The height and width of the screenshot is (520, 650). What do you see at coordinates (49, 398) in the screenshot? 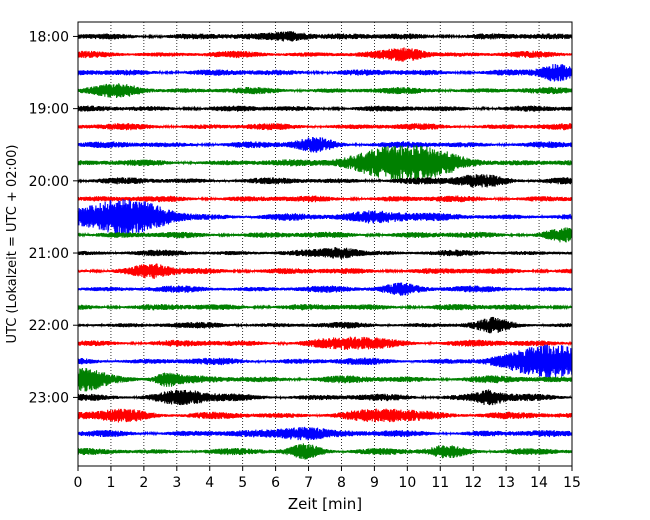
I see `y-tick-label: 23:00` at bounding box center [49, 398].